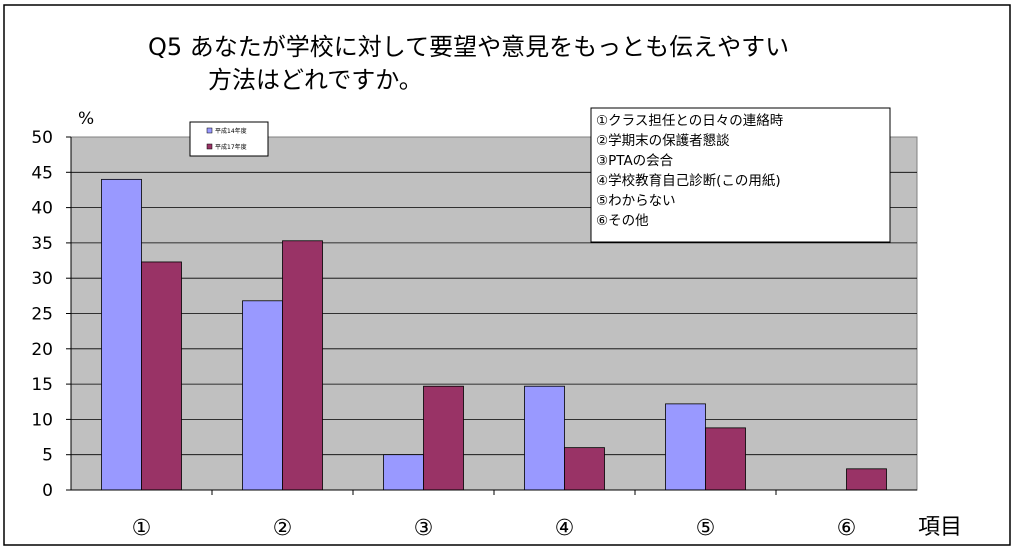 The width and height of the screenshot is (1015, 550). Describe the element at coordinates (688, 180) in the screenshot. I see `item-key-4: ④学校教育自己診断(この用紙)` at that location.